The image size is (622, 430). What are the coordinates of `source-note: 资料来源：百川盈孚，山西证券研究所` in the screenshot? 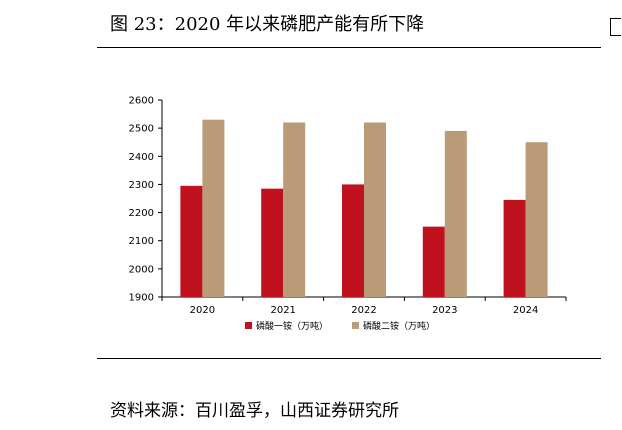 It's located at (254, 411).